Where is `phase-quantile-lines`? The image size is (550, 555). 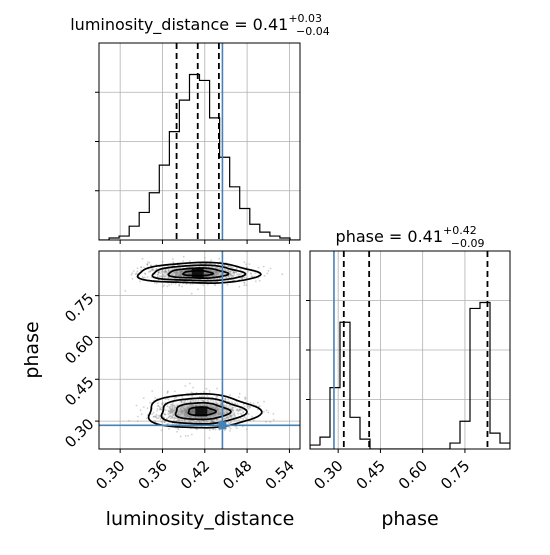
phase-quantile-lines is located at coordinates (415, 350).